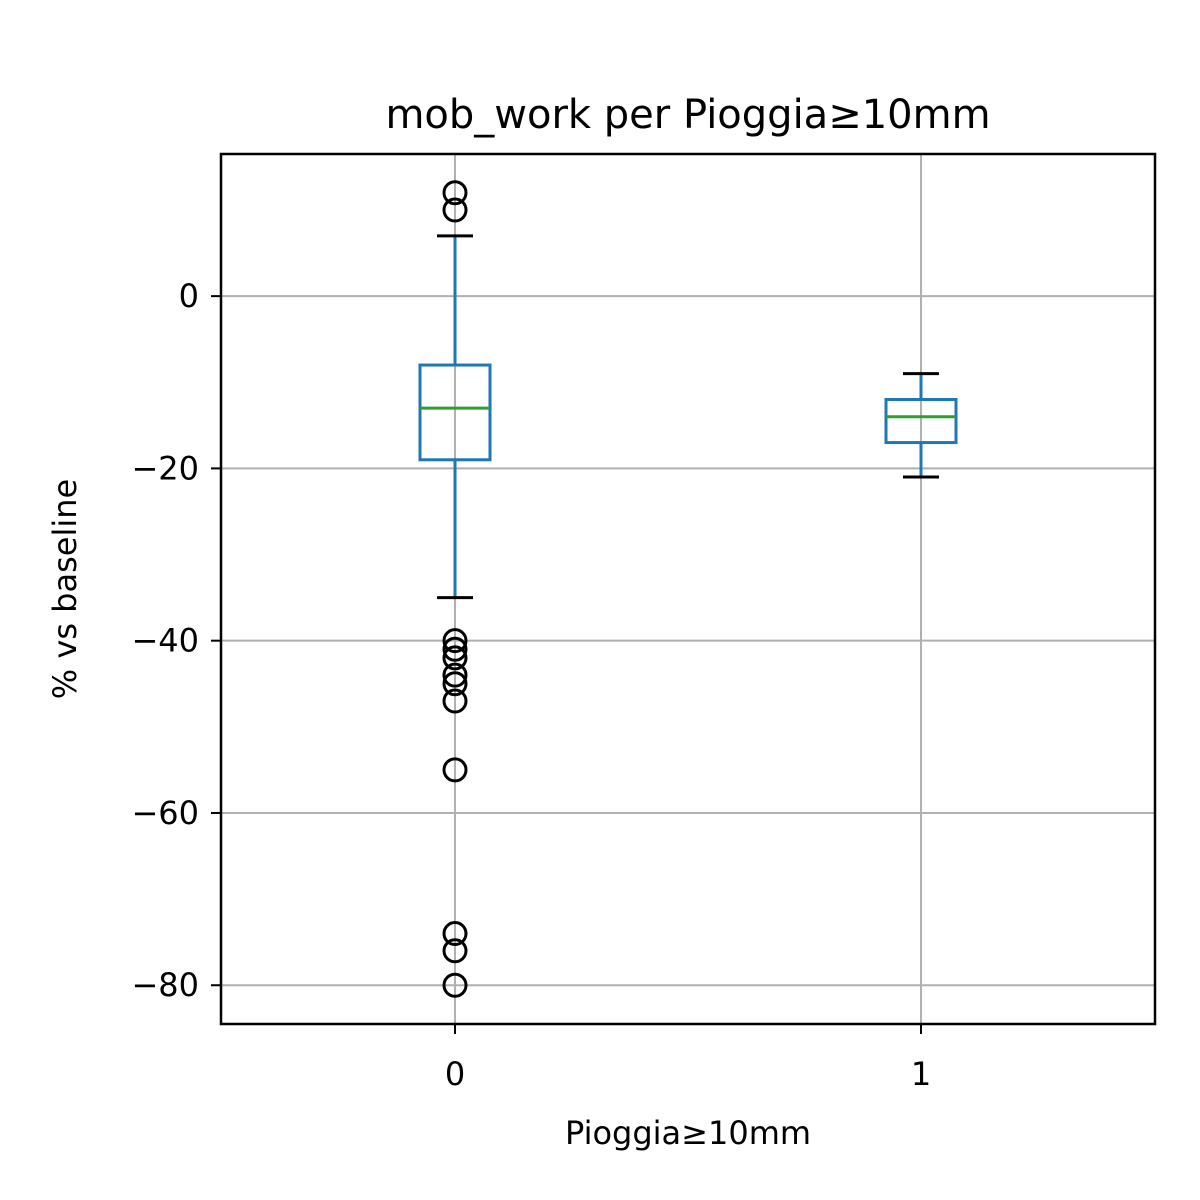 The height and width of the screenshot is (1200, 1200). Describe the element at coordinates (165, 468) in the screenshot. I see `y-tick-label: −20` at that location.